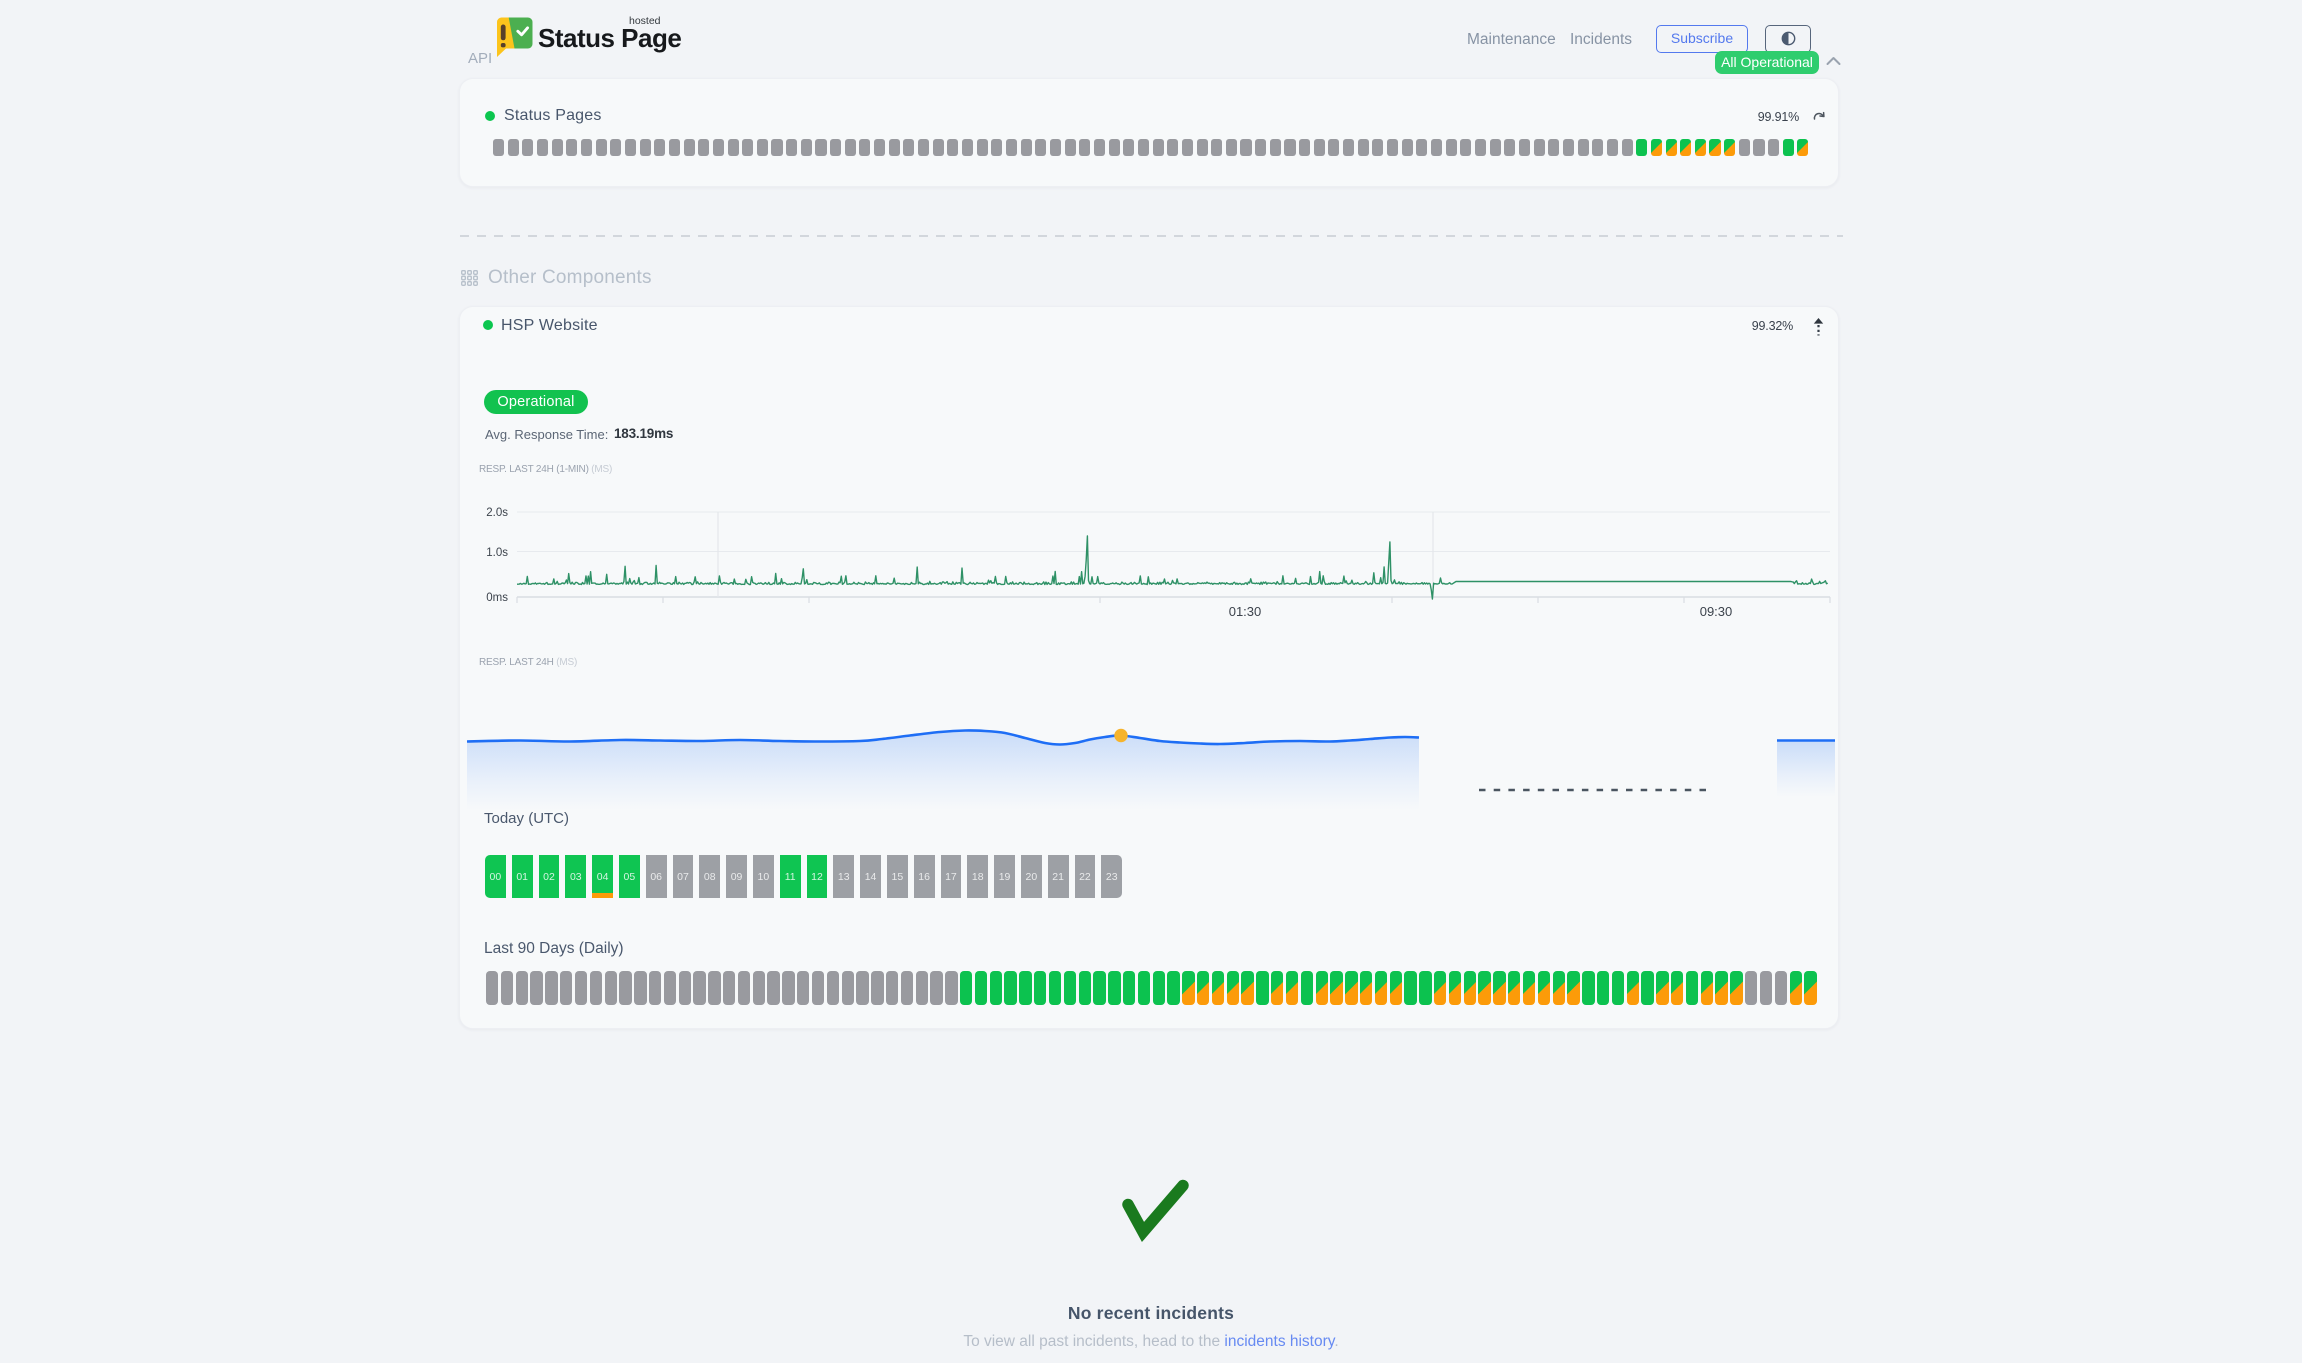 This screenshot has height=1363, width=2302. Describe the element at coordinates (1716, 611) in the screenshot. I see `svg-text: 09:30` at that location.